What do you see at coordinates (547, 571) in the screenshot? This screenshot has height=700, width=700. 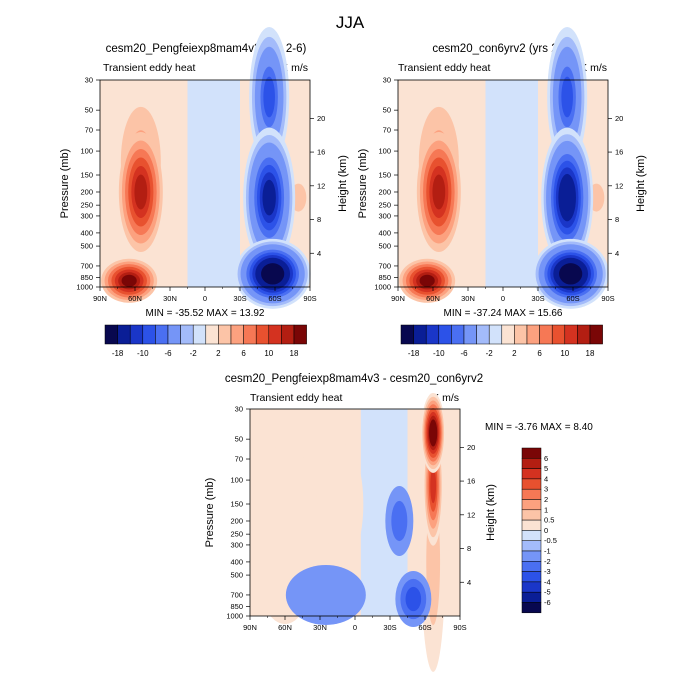 I see `colorbar-label: -3` at bounding box center [547, 571].